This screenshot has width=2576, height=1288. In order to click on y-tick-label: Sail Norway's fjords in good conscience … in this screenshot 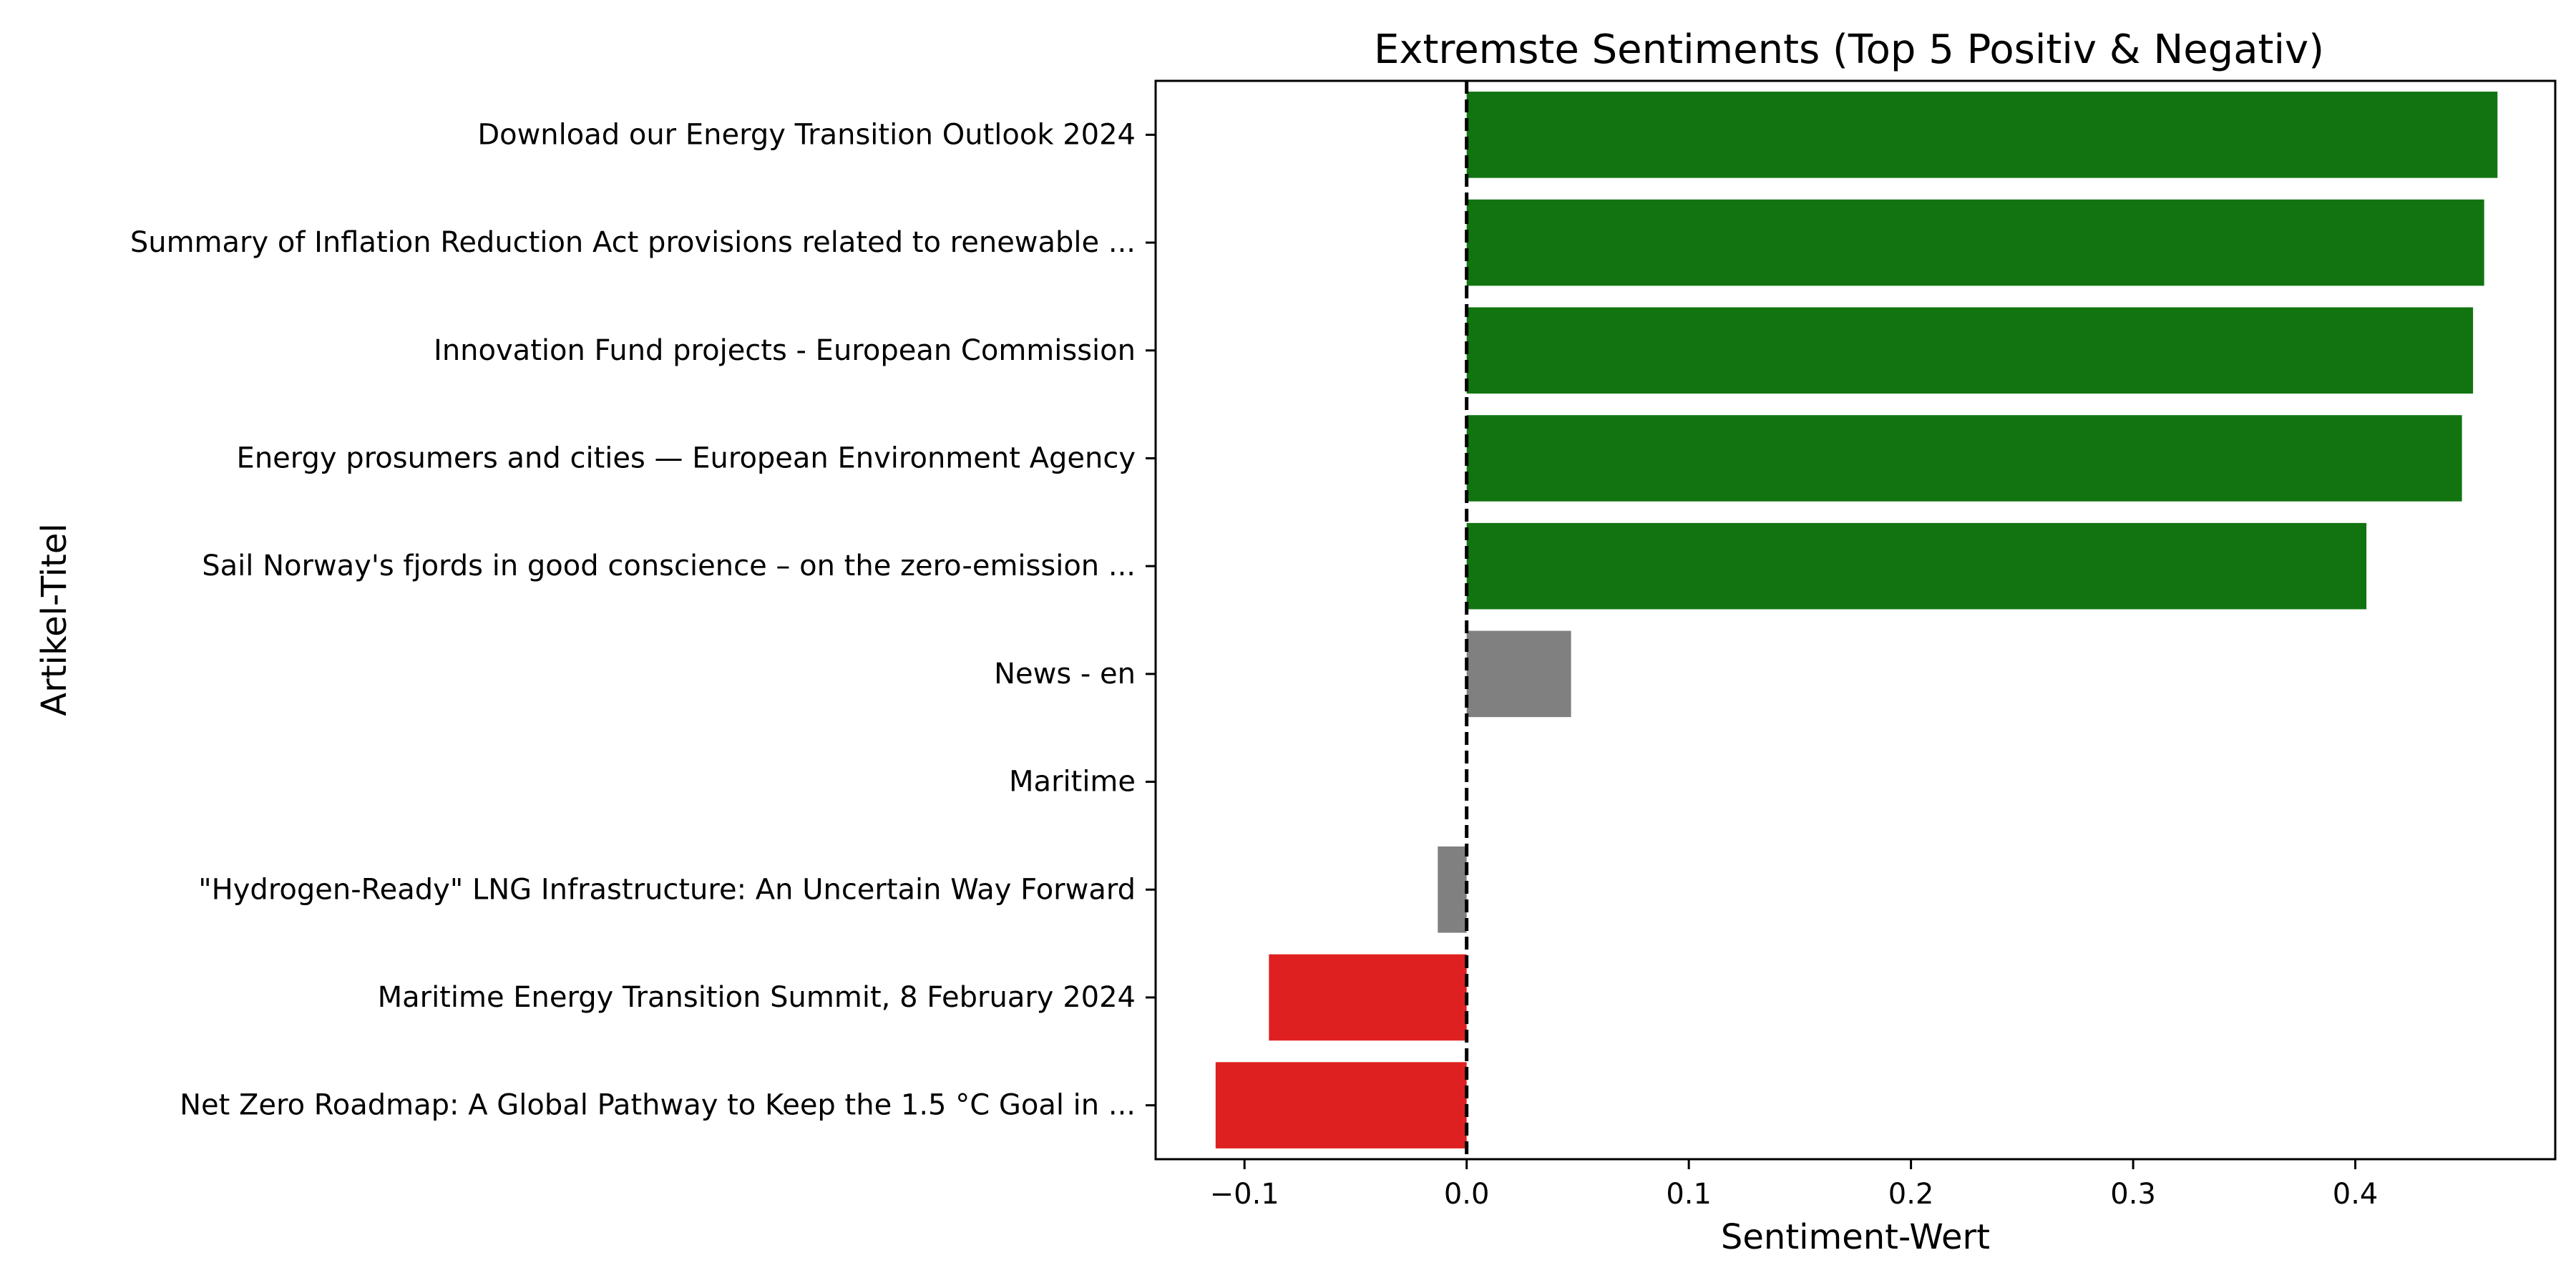, I will do `click(669, 566)`.